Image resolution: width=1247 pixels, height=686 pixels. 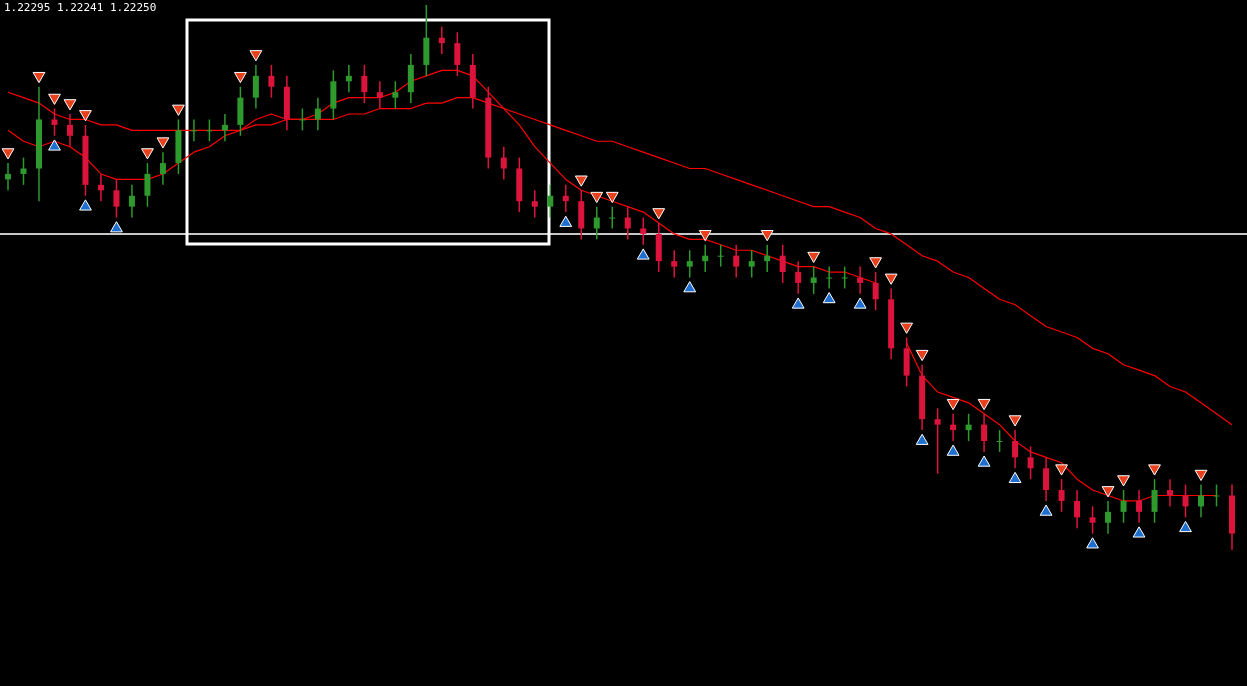 I want to click on annotation: 1.22295 1.22241 1.22250, so click(x=80, y=7).